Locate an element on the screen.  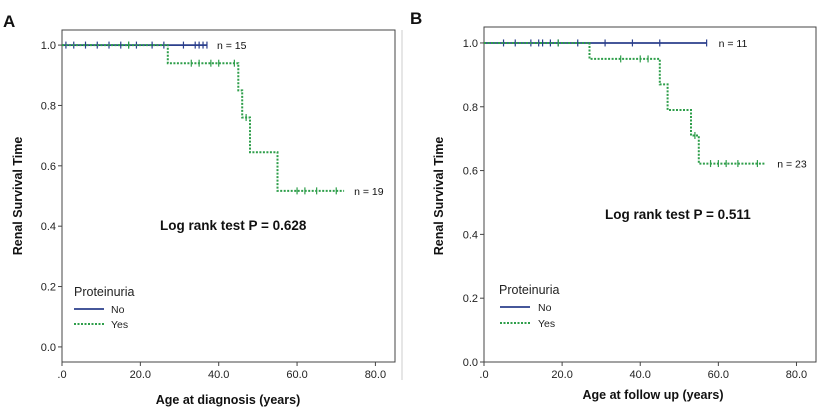
panel-b-y-tick-label-0: 0.0 is located at coordinates (470, 363).